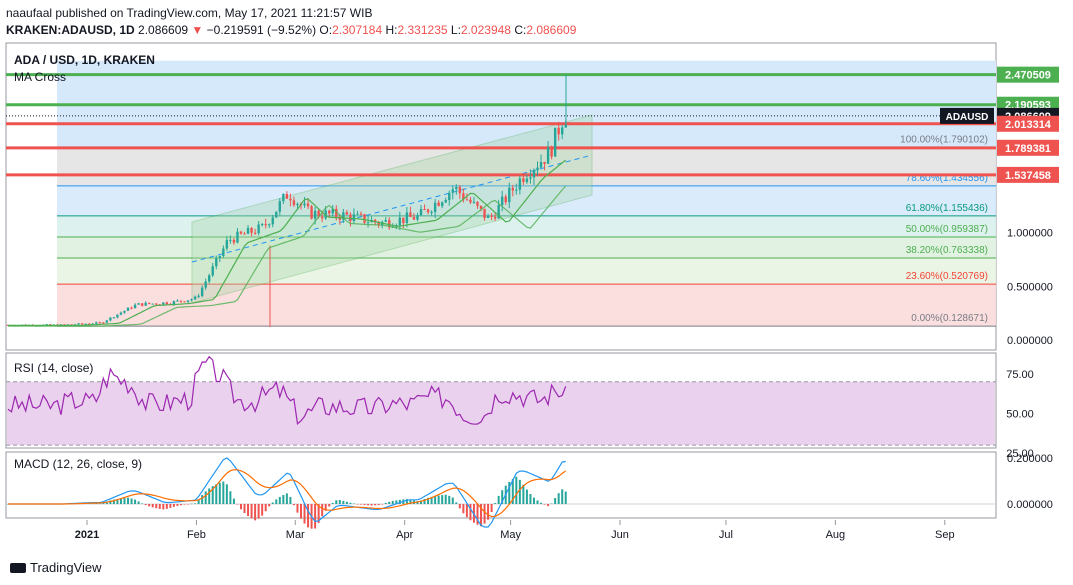 The width and height of the screenshot is (1073, 585). I want to click on high-value: 2.331235, so click(422, 30).